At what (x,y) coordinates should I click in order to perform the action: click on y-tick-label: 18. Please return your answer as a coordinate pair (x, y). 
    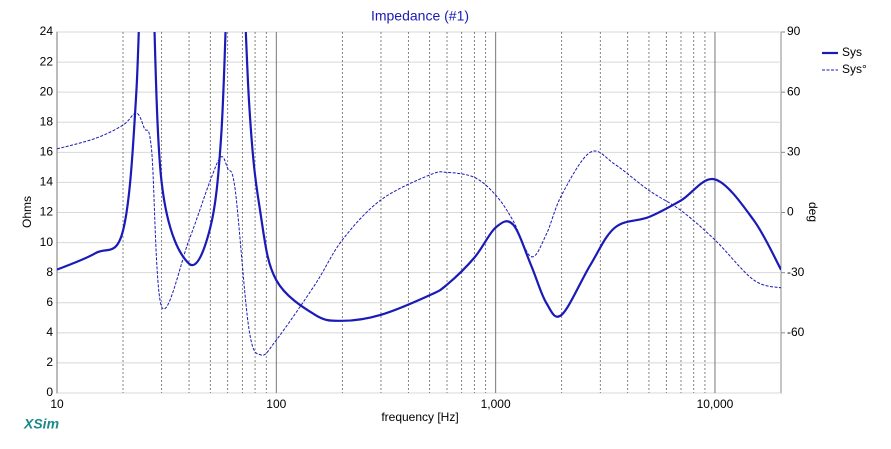
    Looking at the image, I should click on (47, 121).